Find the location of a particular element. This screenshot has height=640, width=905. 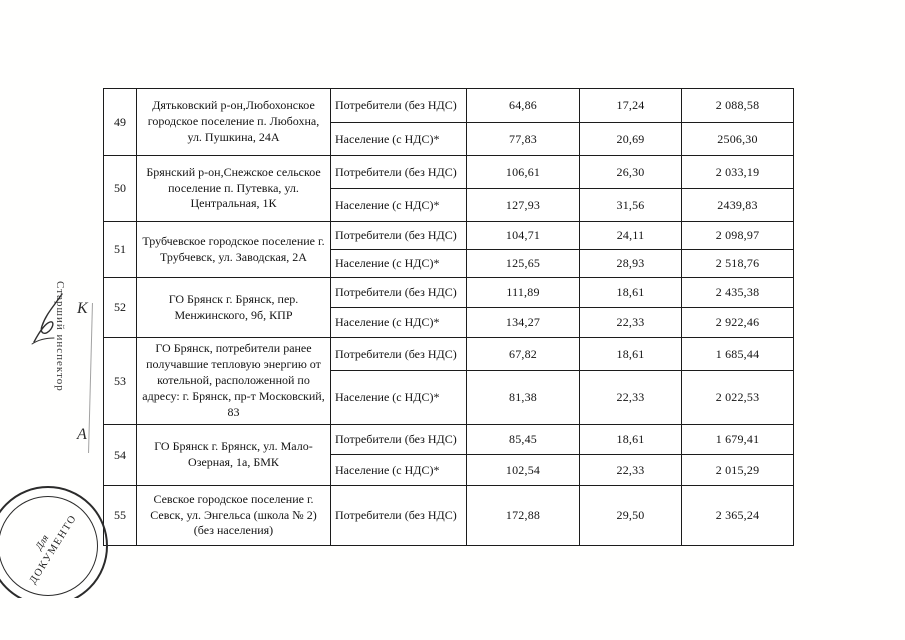

table-subrow: Население (с НДС)* 102,54 22,33 2 015,29 is located at coordinates (449, 470).